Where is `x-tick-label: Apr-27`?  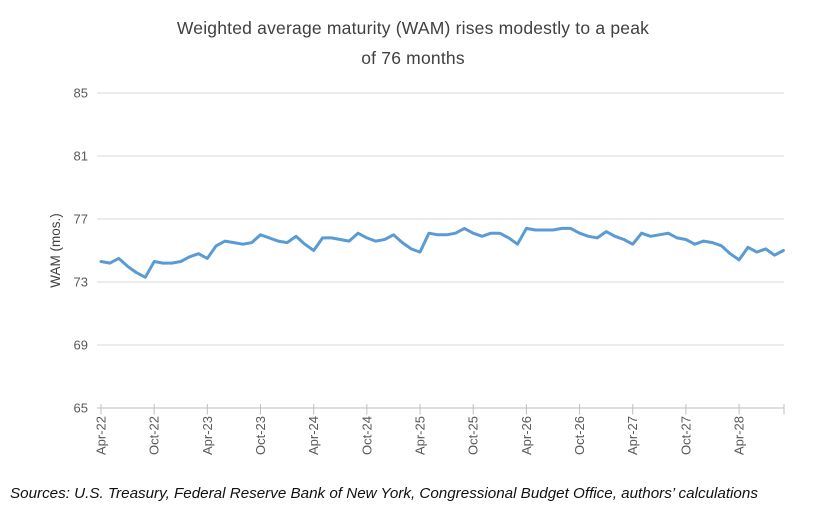 x-tick-label: Apr-27 is located at coordinates (632, 435).